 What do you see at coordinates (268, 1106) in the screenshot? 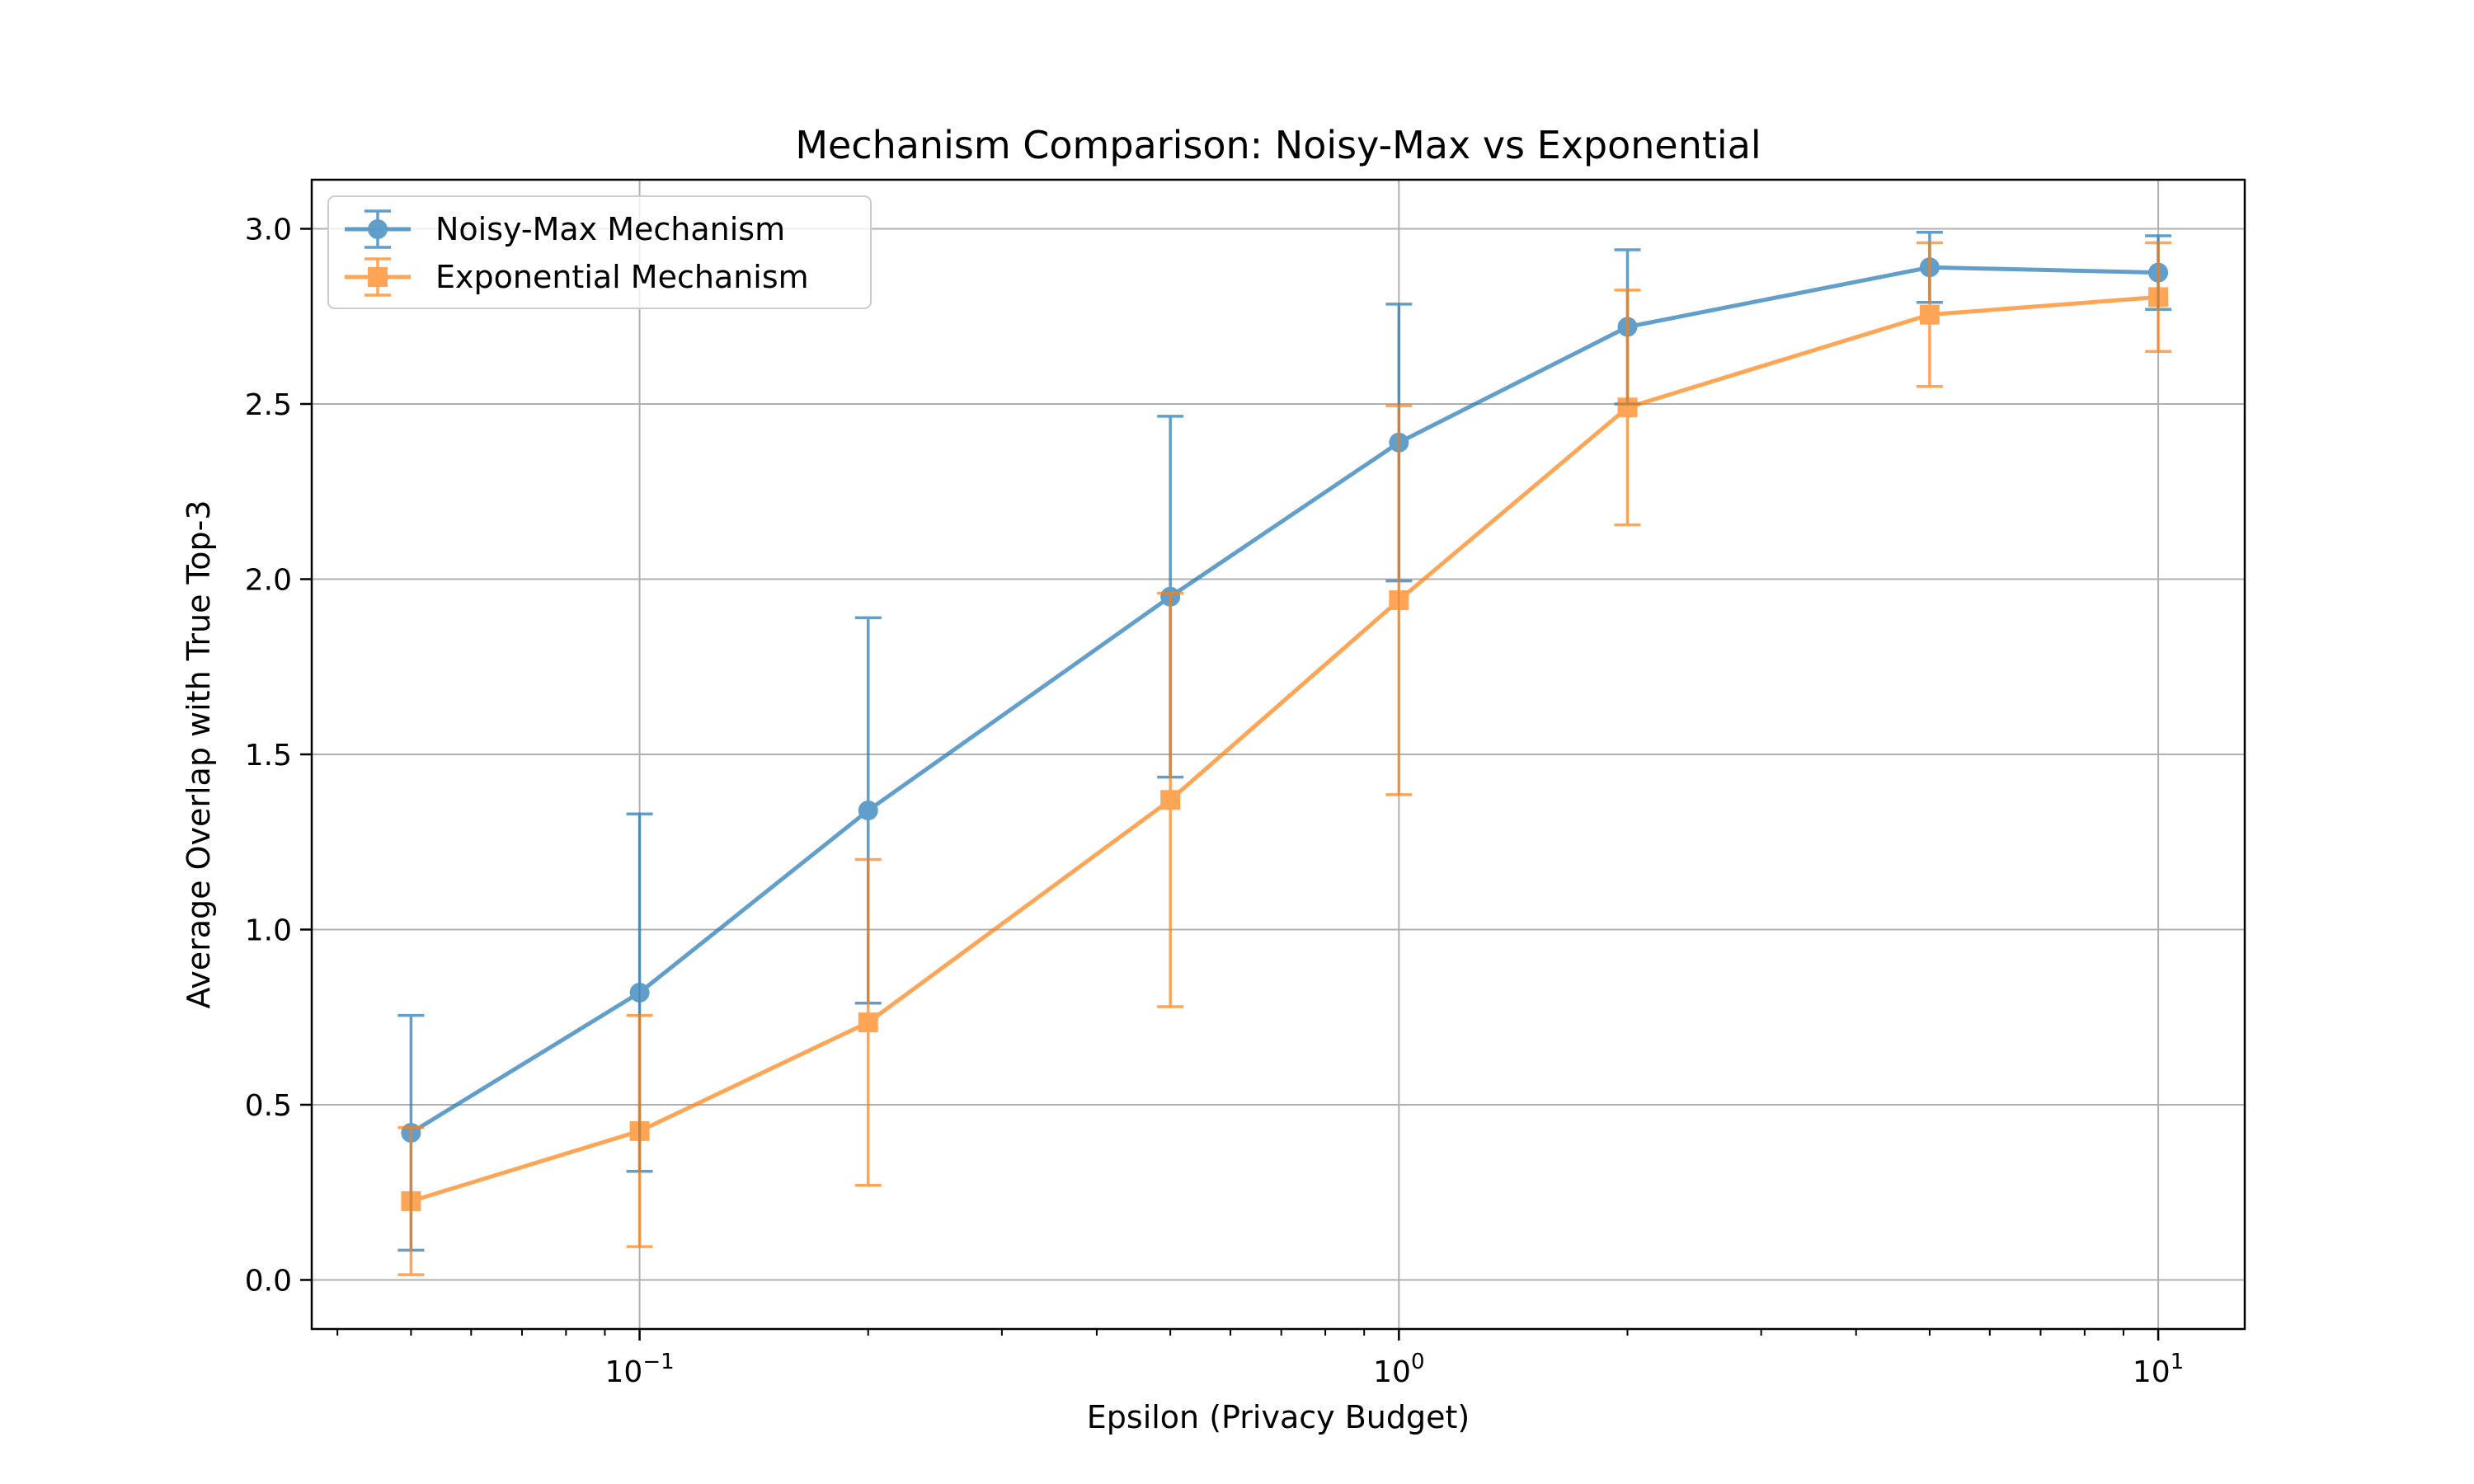
I see `y-tick-label: 0.5` at bounding box center [268, 1106].